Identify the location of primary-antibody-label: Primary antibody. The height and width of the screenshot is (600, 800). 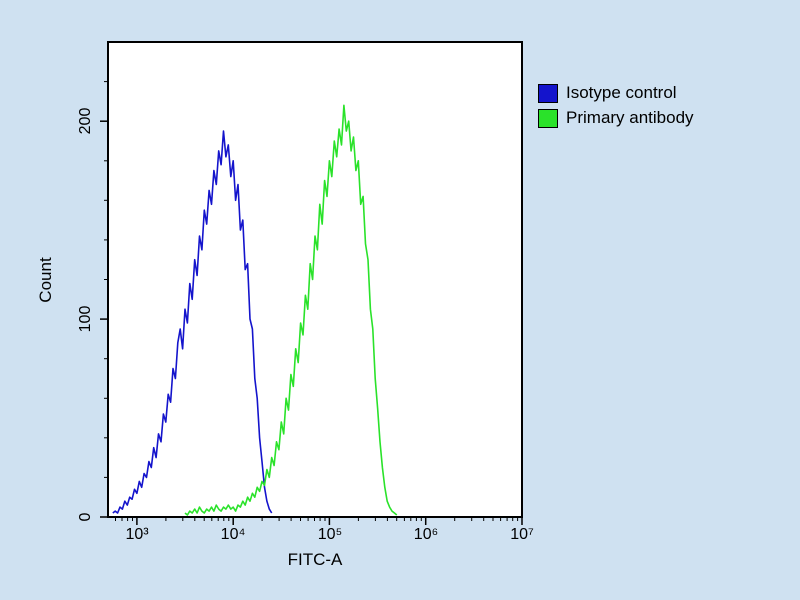
(630, 118).